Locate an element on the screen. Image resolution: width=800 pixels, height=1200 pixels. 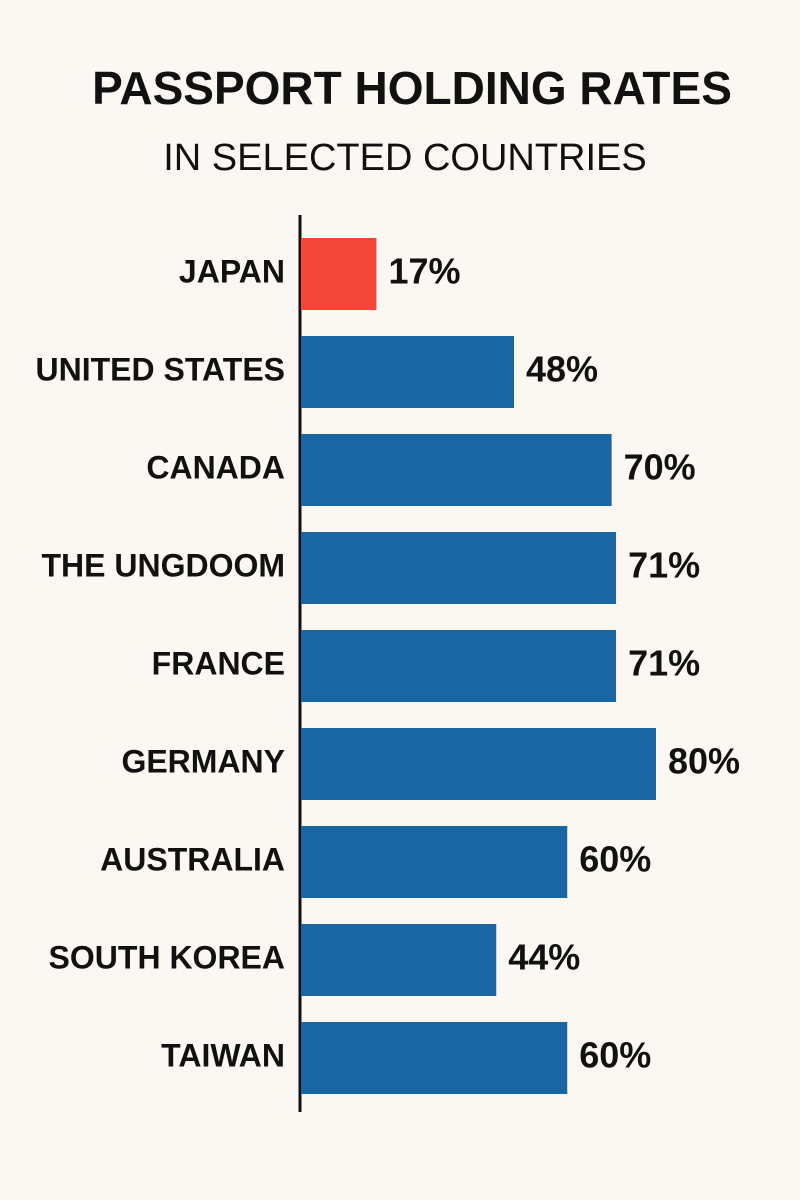
category-label: JAPAN is located at coordinates (232, 271).